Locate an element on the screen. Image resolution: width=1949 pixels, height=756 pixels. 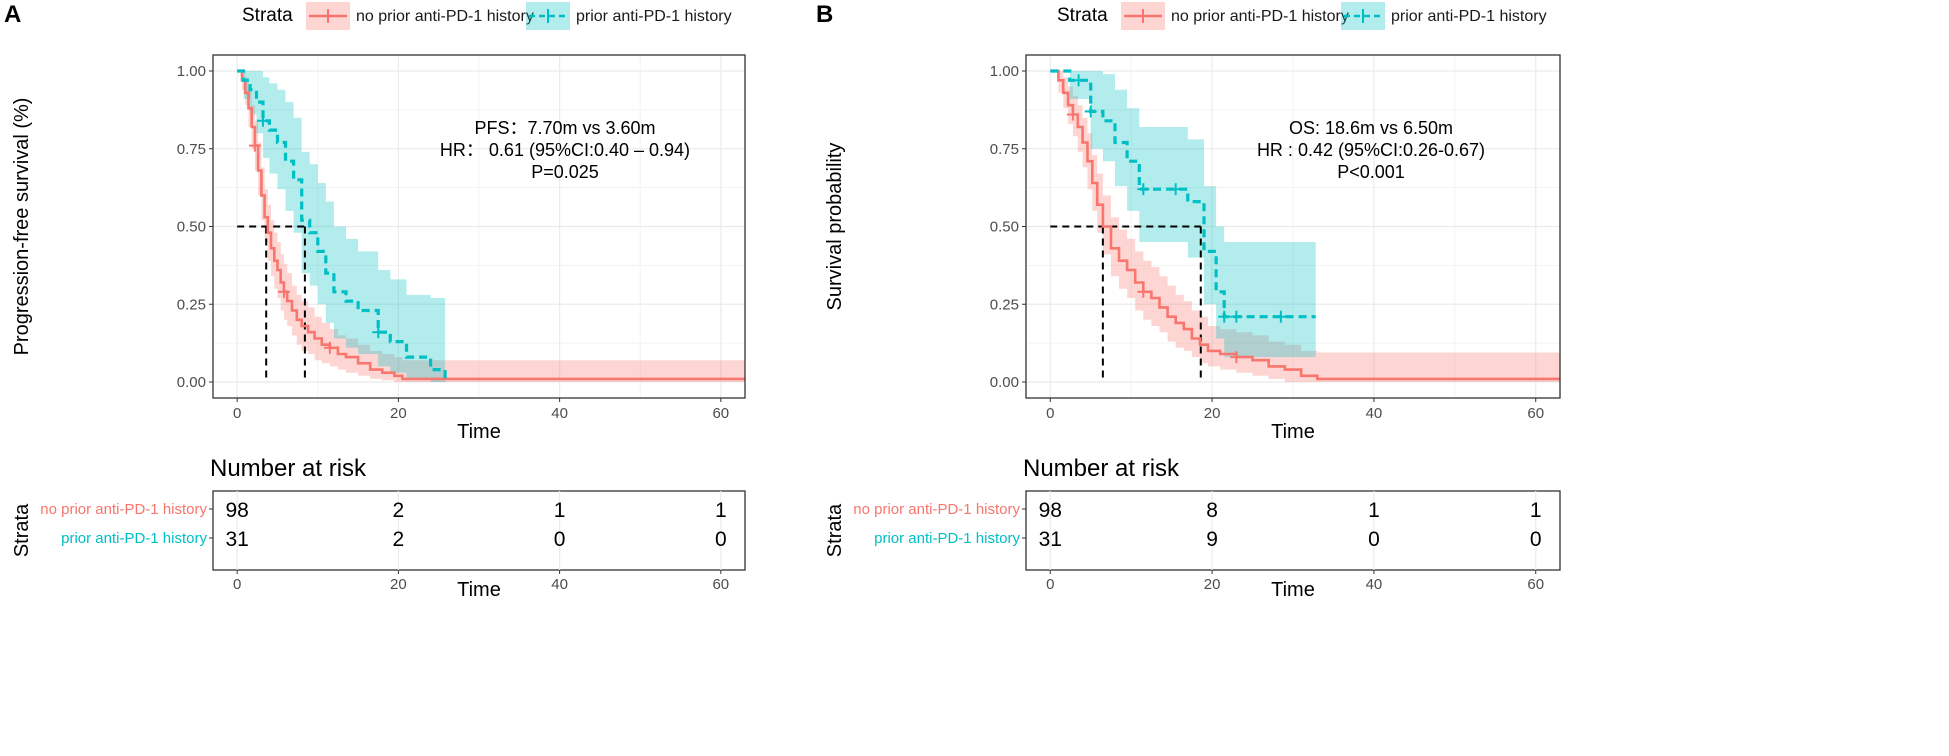
risk-strata-title: Strata is located at coordinates (22, 530).